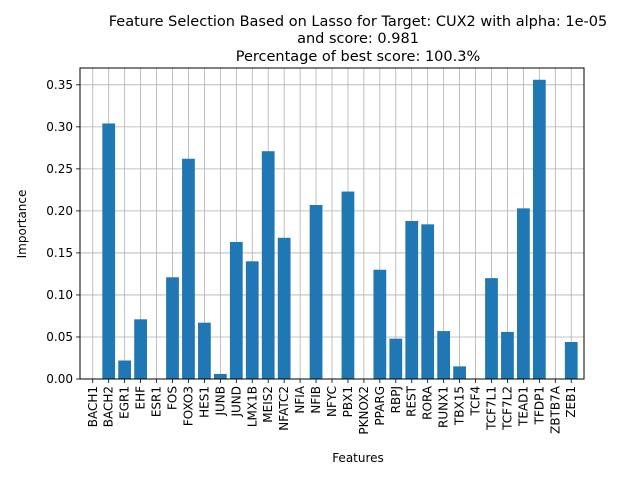  I want to click on x-tick-label: FOXO3, so click(188, 406).